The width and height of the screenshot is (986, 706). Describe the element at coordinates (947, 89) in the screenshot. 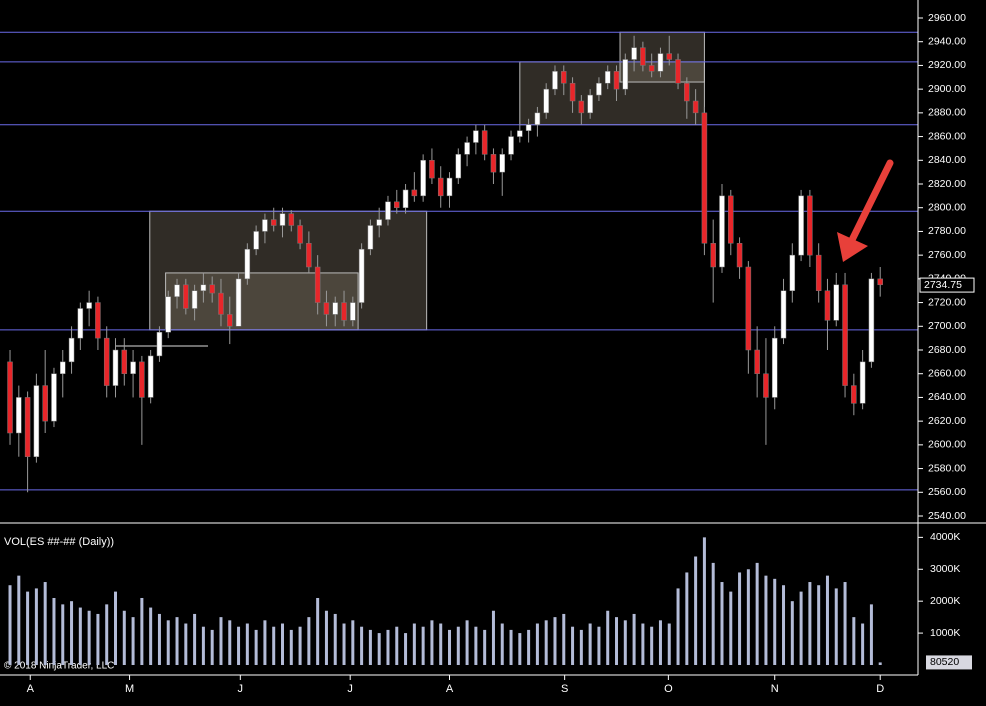

I see `y-tick-label: 2900.00` at that location.